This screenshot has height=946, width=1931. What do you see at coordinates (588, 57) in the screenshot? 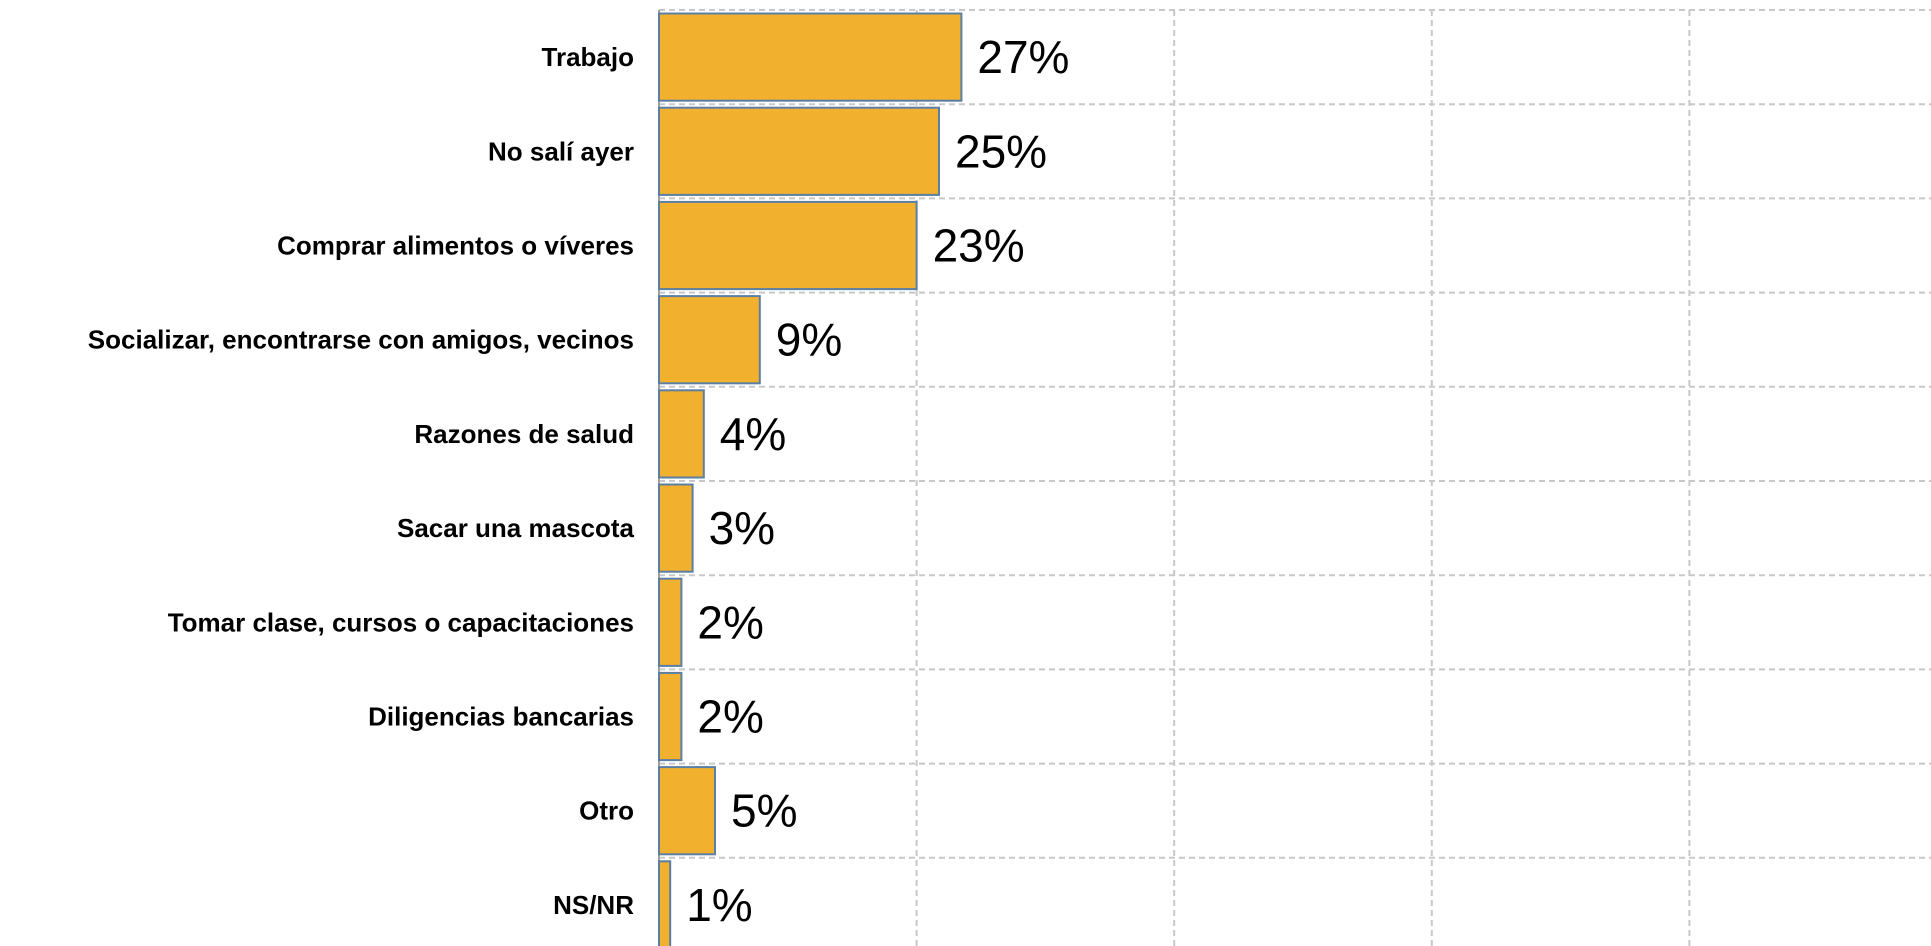
I see `category-label: Trabajo` at bounding box center [588, 57].